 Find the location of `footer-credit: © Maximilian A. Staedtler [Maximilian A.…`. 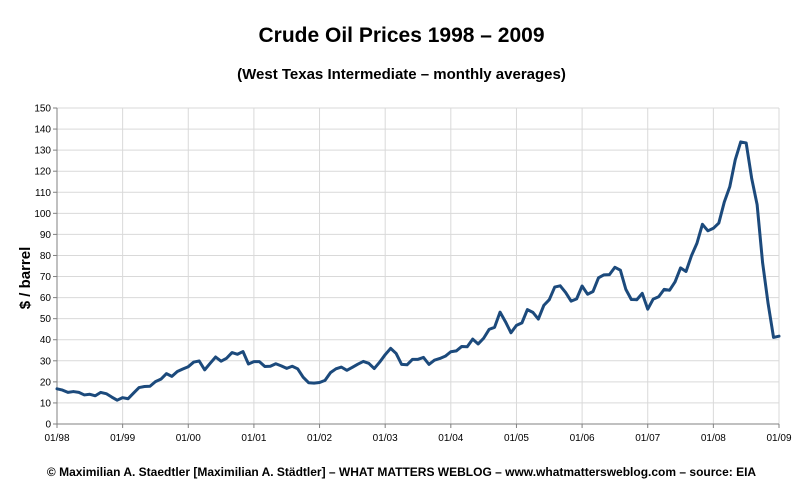

footer-credit: © Maximilian A. Staedtler [Maximilian A.… is located at coordinates (401, 472).